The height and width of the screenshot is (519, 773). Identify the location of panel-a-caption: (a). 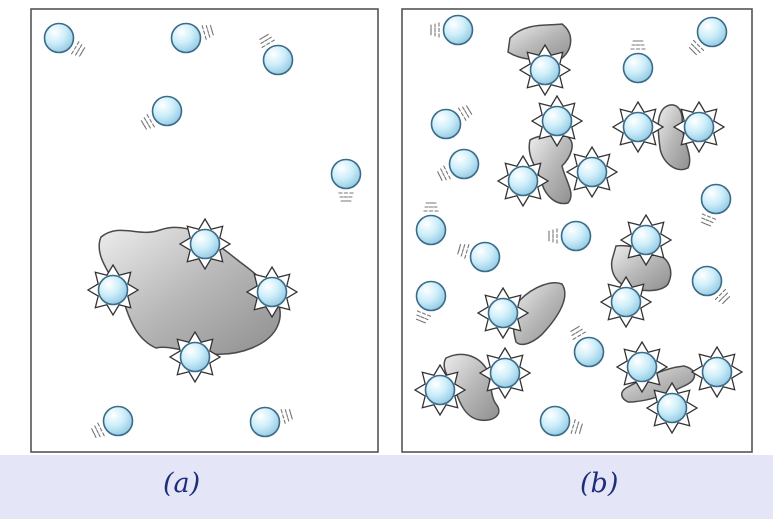
(182, 483).